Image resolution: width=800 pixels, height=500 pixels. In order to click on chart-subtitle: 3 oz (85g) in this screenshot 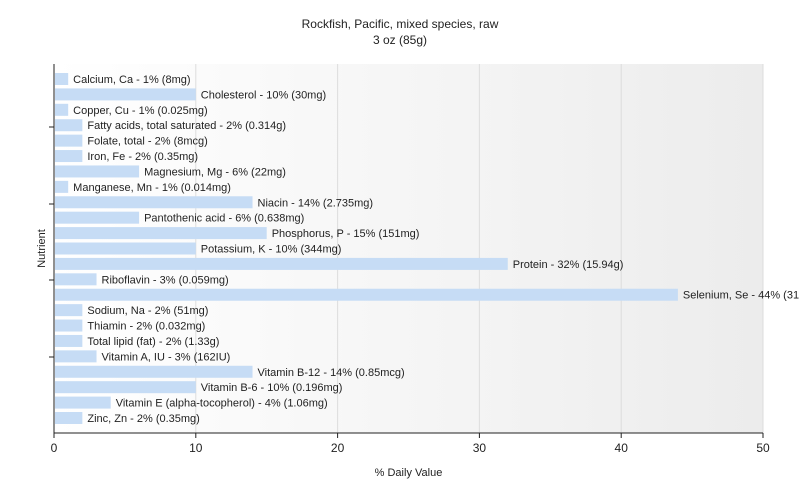, I will do `click(400, 40)`.